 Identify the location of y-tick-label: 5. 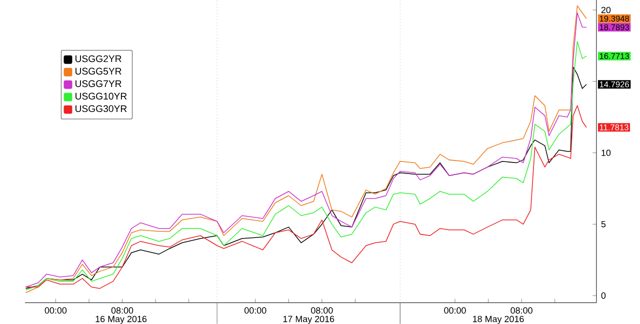
(603, 224).